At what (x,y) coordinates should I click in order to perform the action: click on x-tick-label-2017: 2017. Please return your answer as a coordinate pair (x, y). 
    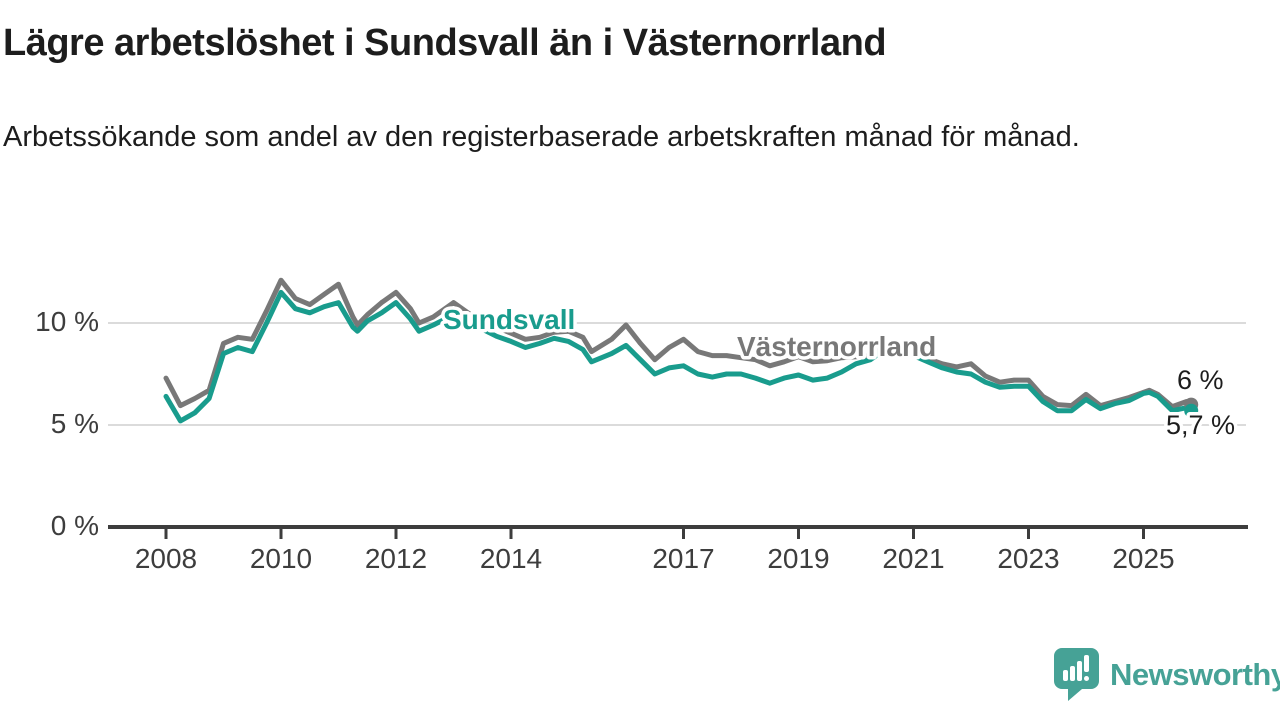
    Looking at the image, I should click on (683, 558).